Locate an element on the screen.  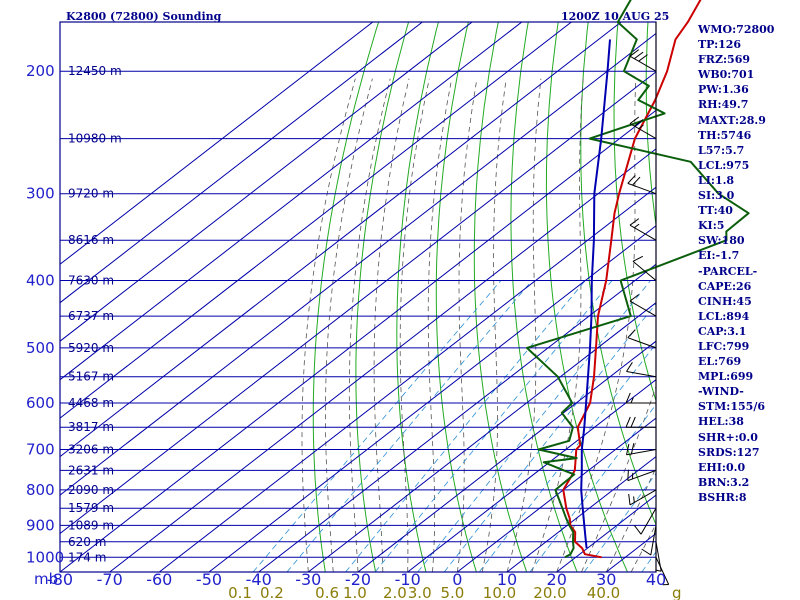
mixing-ratio-tick-label: 20.0 is located at coordinates (549, 592).